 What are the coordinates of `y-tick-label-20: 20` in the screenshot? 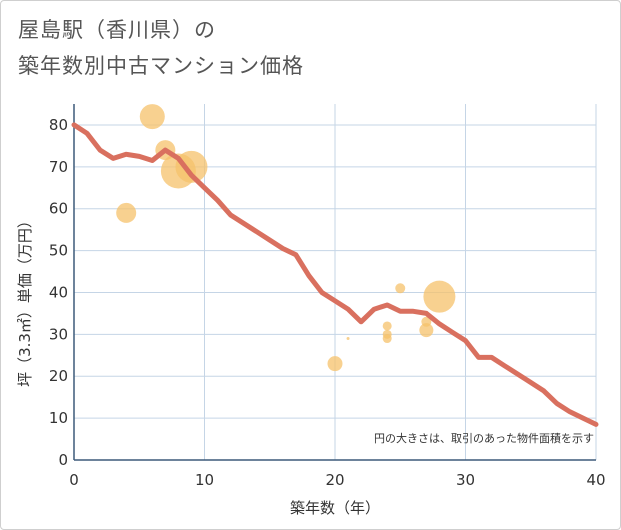 It's located at (58, 376).